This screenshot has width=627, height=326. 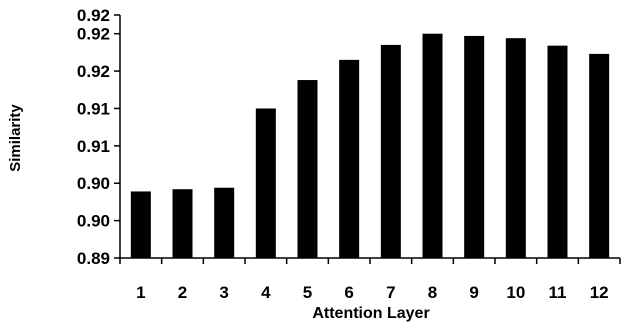 I want to click on x-tick-label: 8, so click(x=432, y=292).